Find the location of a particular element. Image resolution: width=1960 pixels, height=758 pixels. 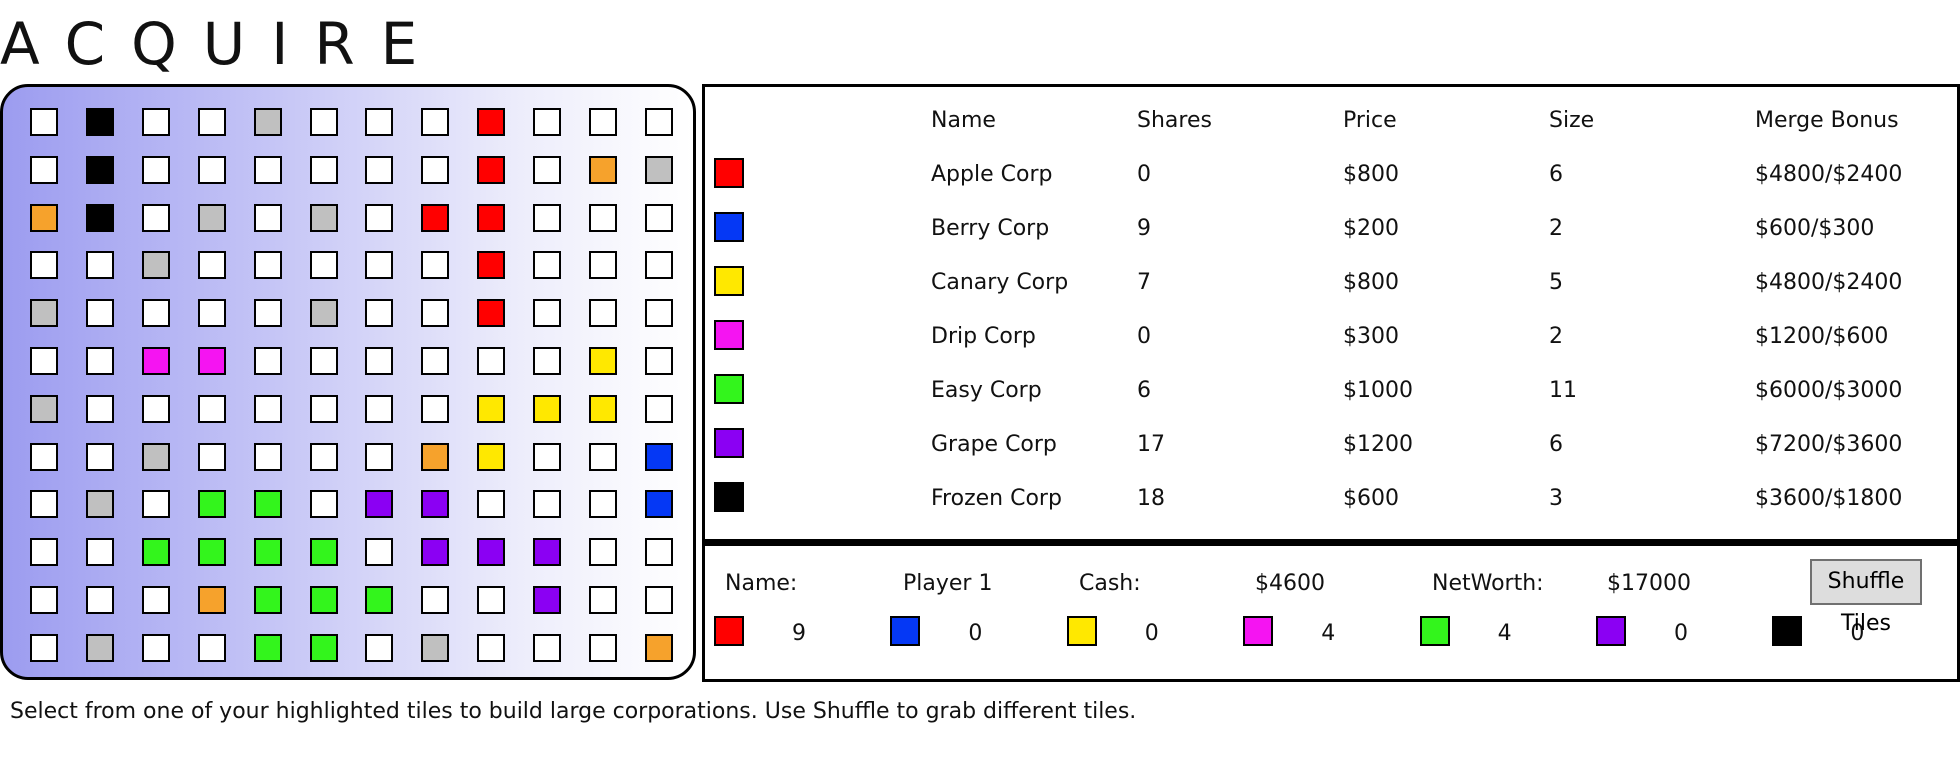

board-tile-black is located at coordinates (99, 169).